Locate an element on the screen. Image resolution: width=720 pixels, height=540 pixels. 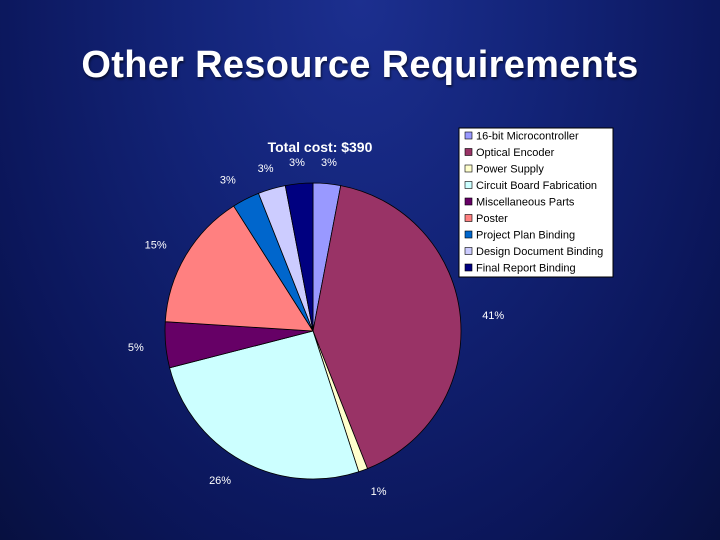
data-label-power-supply: 1% is located at coordinates (379, 492).